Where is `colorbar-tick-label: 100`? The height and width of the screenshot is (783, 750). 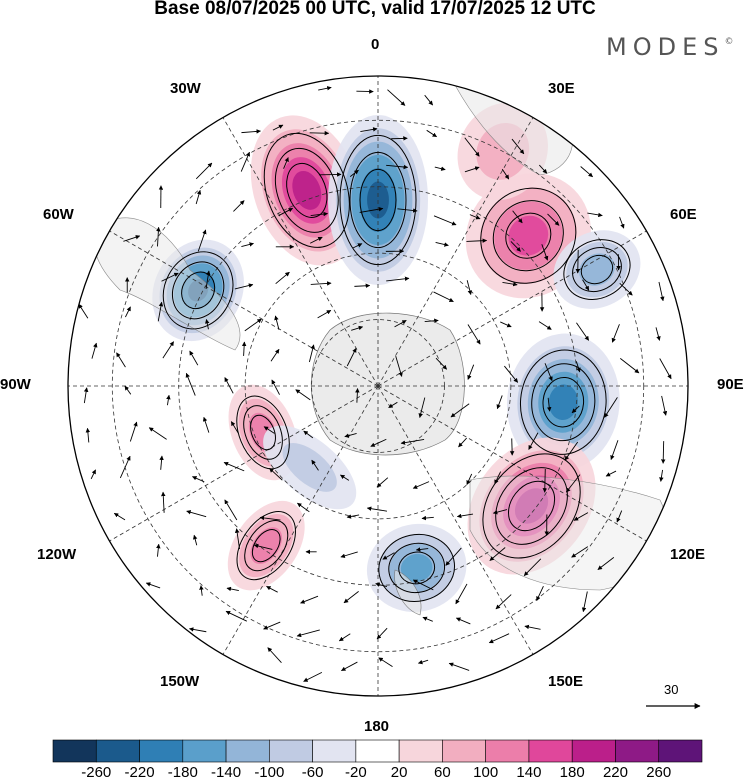
colorbar-tick-label: 100 is located at coordinates (486, 772).